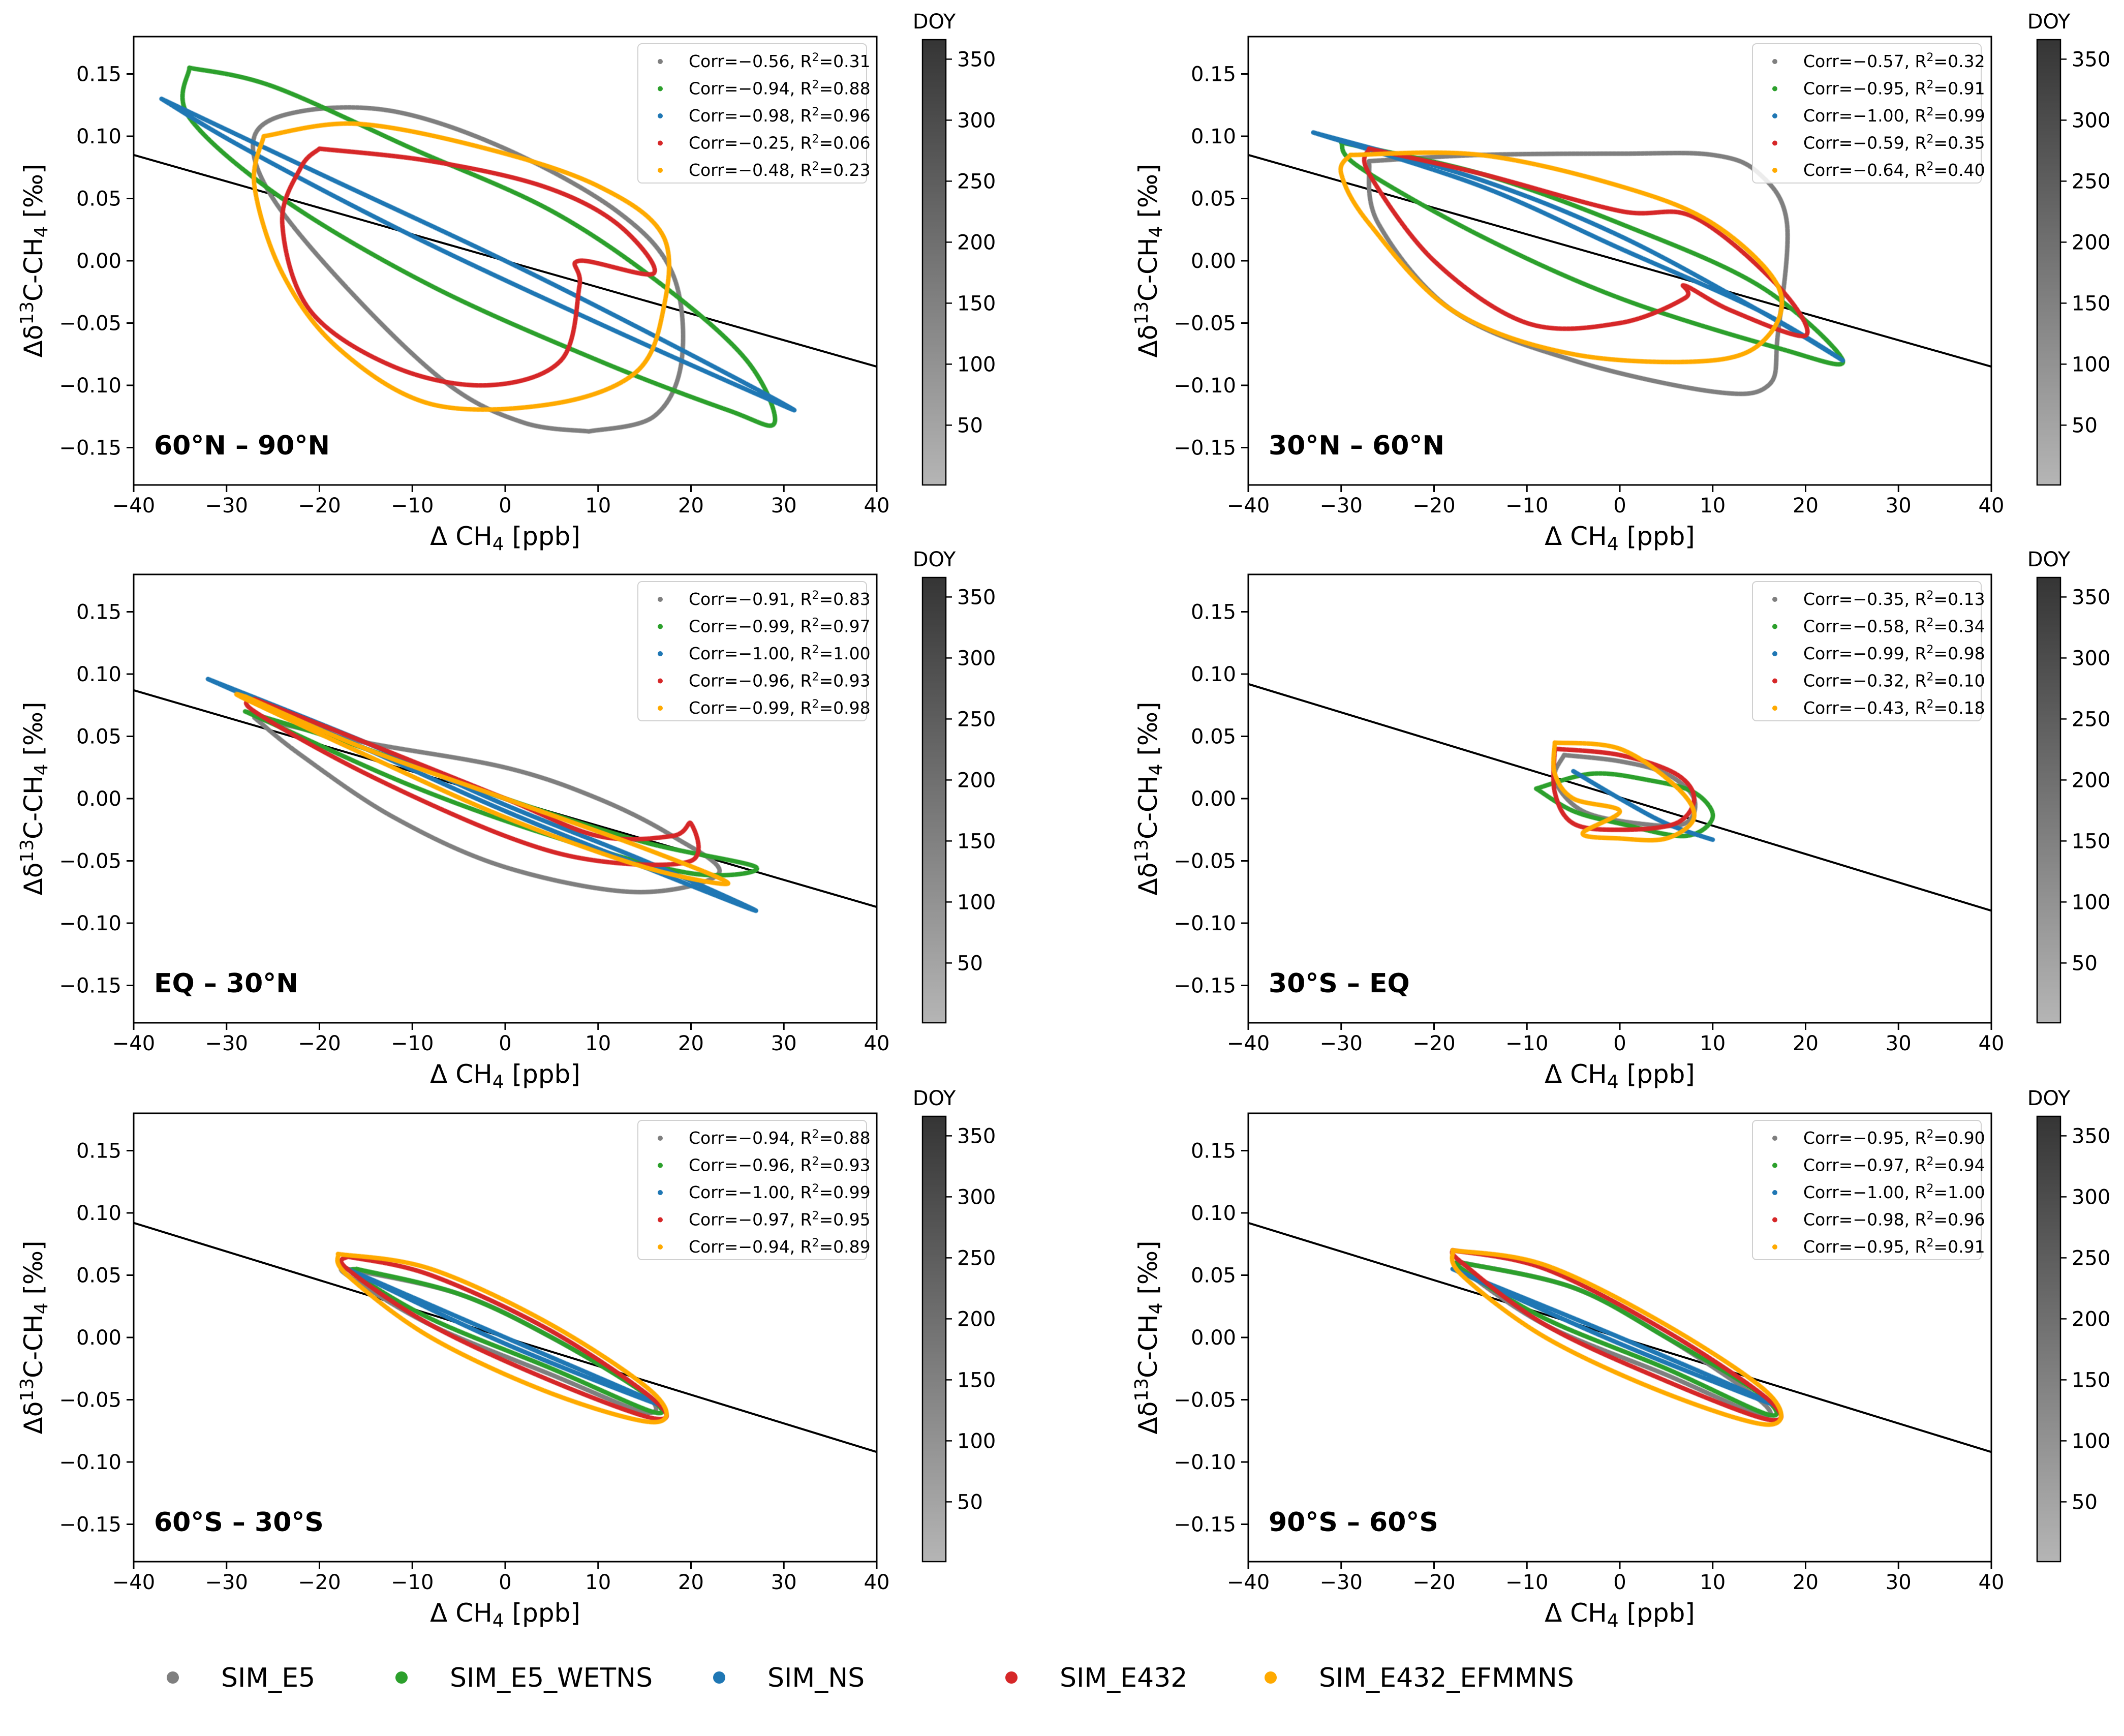  Describe the element at coordinates (780, 1247) in the screenshot. I see `legend-entry-label: Corr=−0.94, R2=0.89` at that location.